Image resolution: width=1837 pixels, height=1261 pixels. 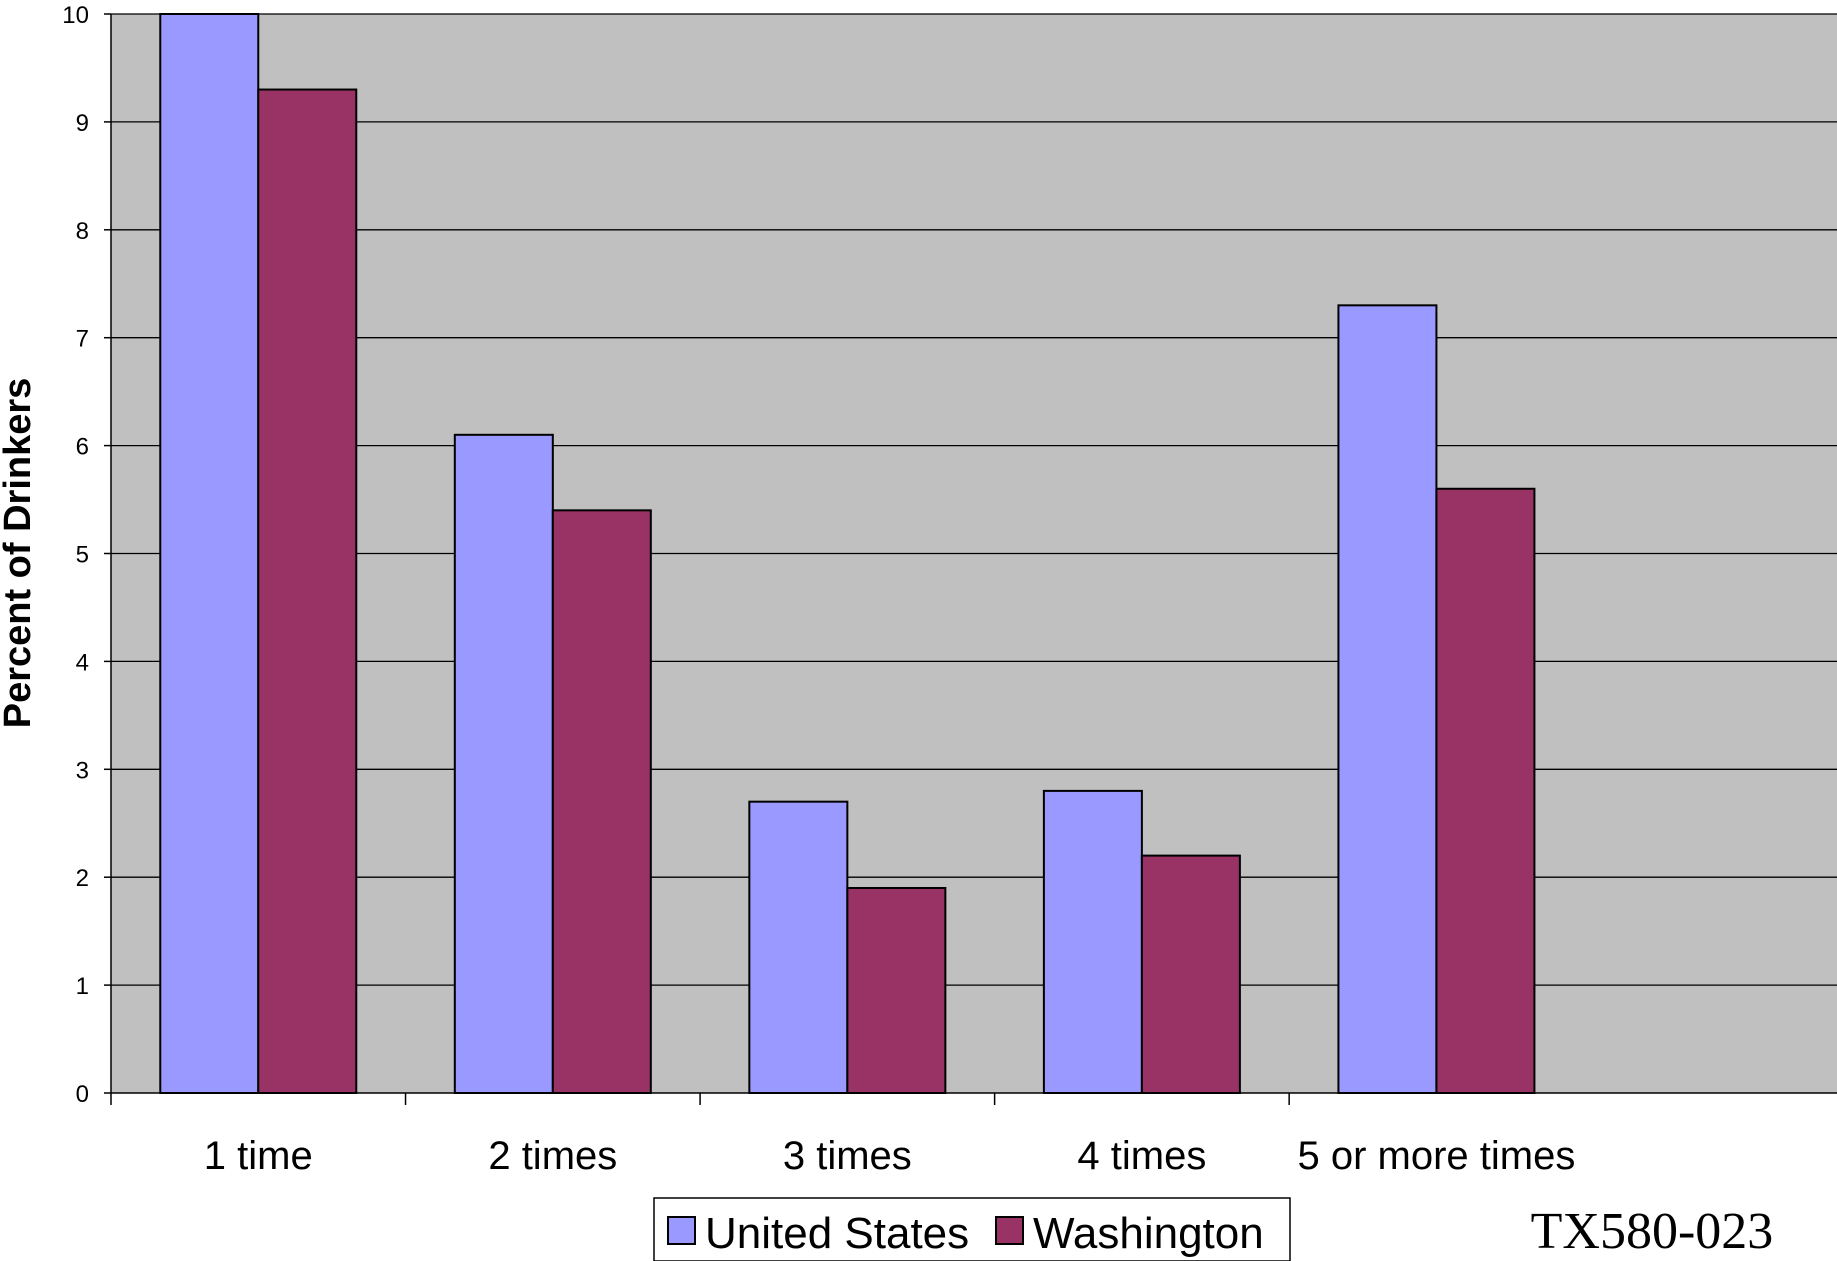 I want to click on y-tick-label: 9, so click(x=82, y=123).